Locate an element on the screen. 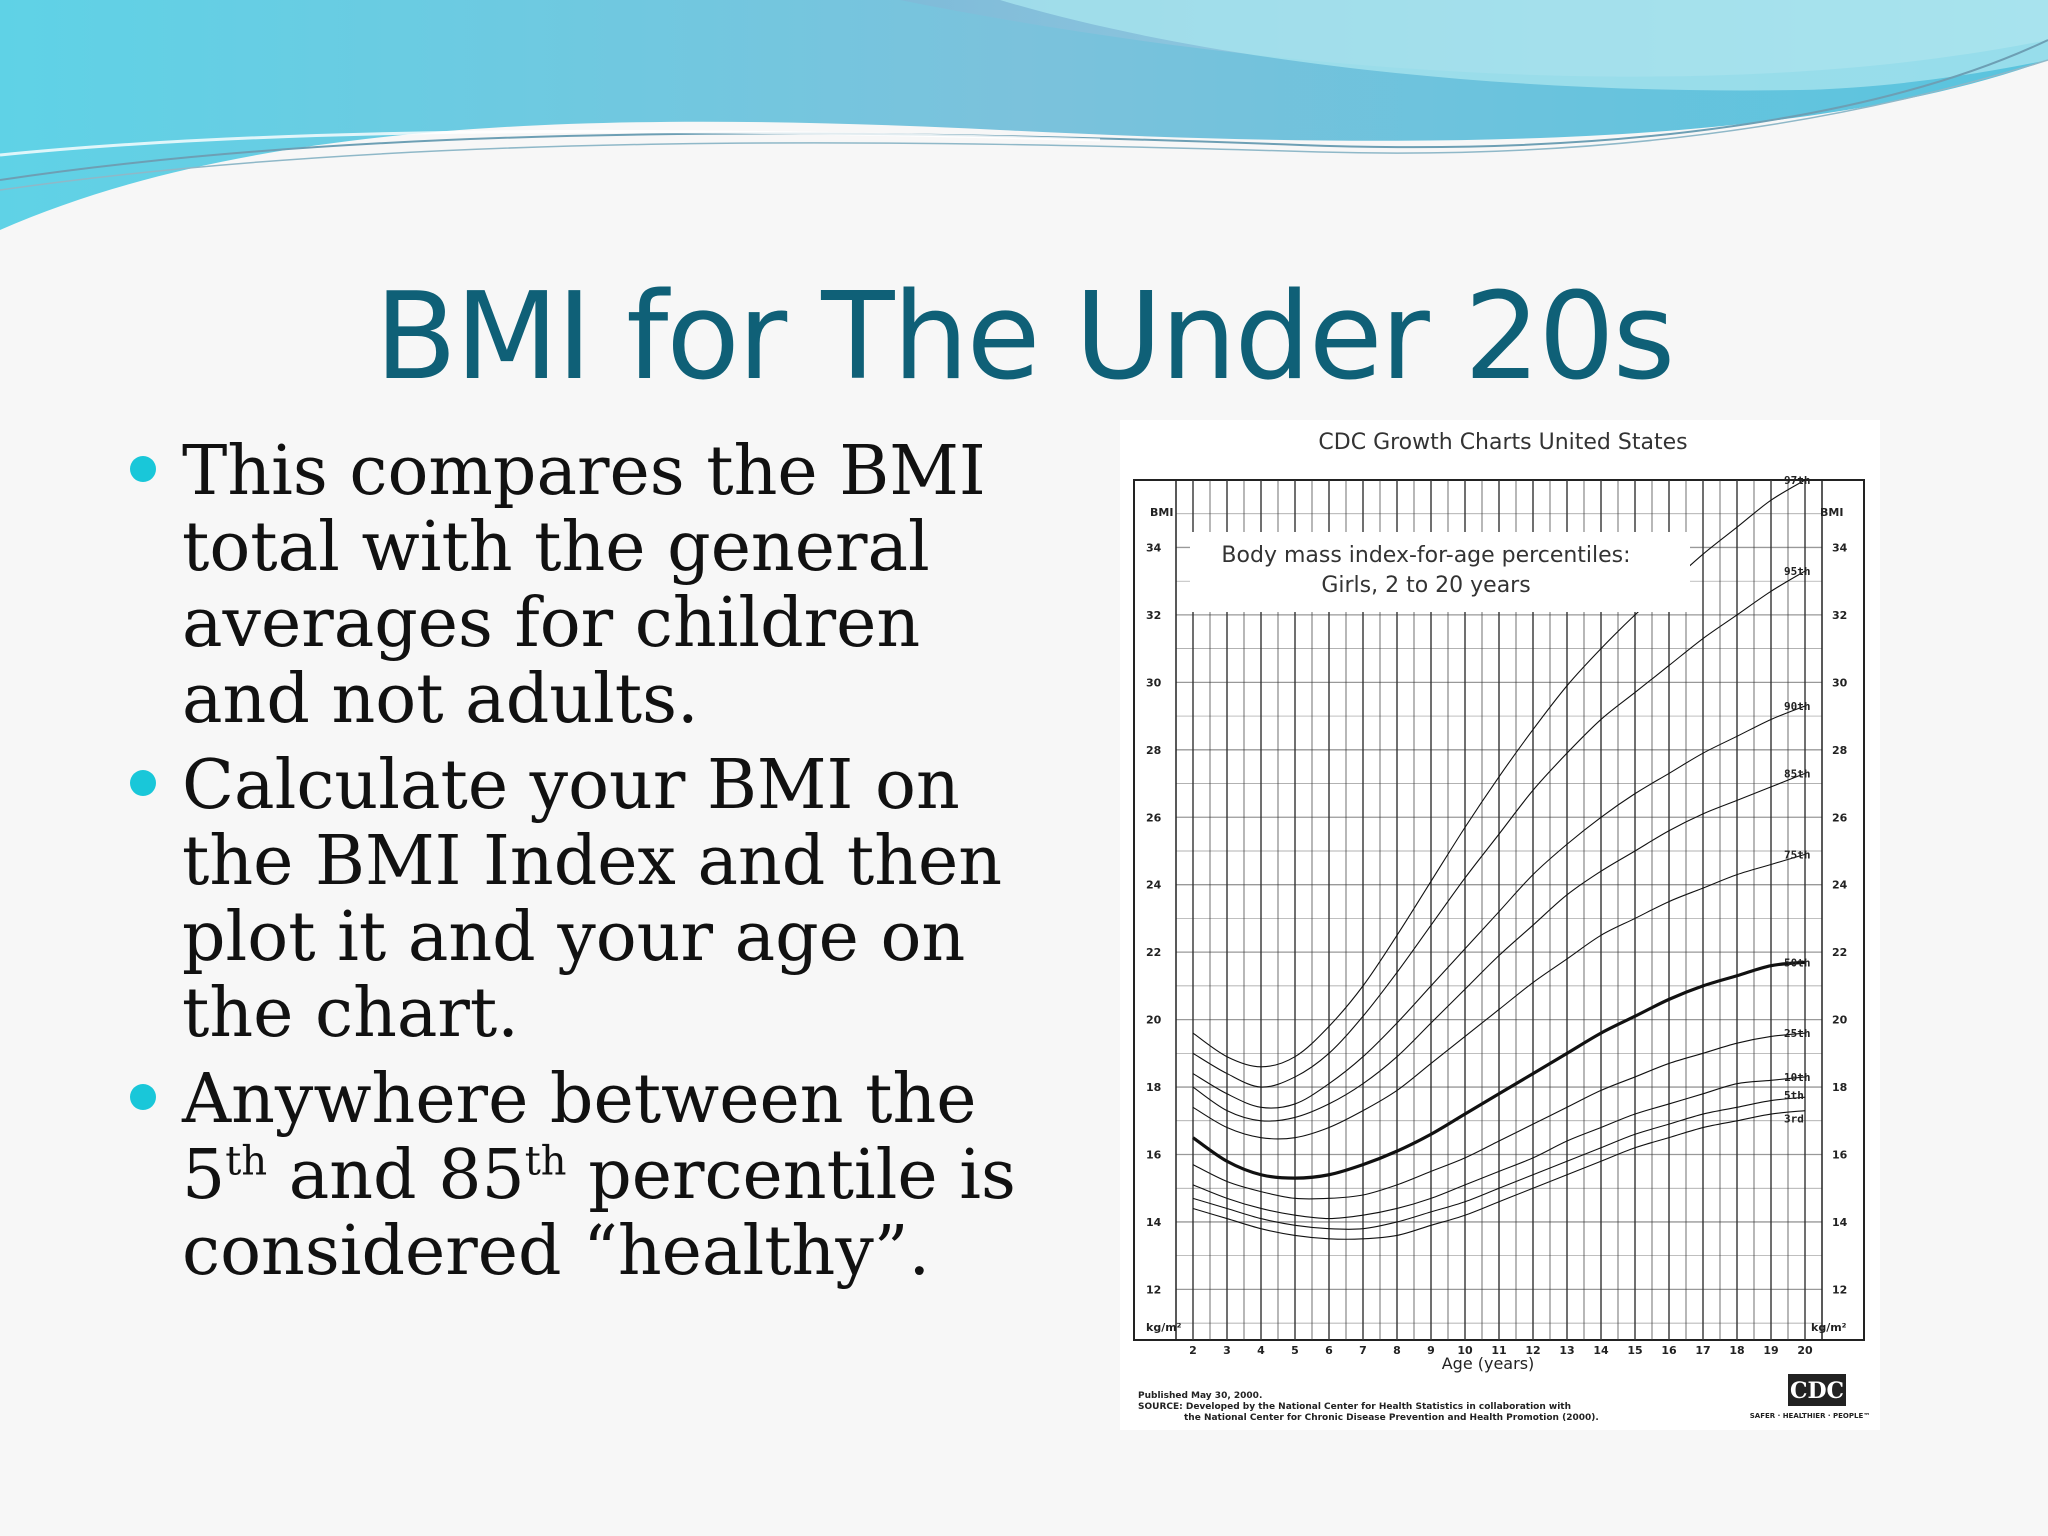 The width and height of the screenshot is (2048, 1536). x-tick-label: 17 is located at coordinates (1702, 1350).